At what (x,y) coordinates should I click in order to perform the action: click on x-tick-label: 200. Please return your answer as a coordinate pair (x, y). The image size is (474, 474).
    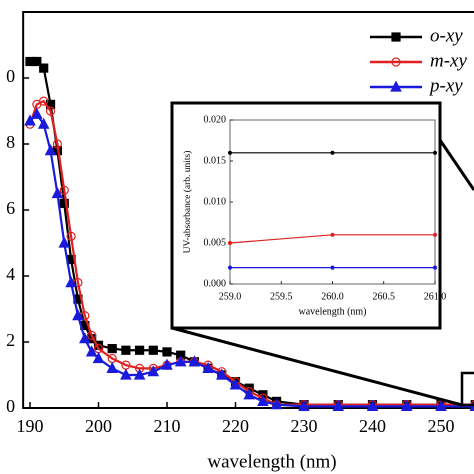
    Looking at the image, I should click on (98, 426).